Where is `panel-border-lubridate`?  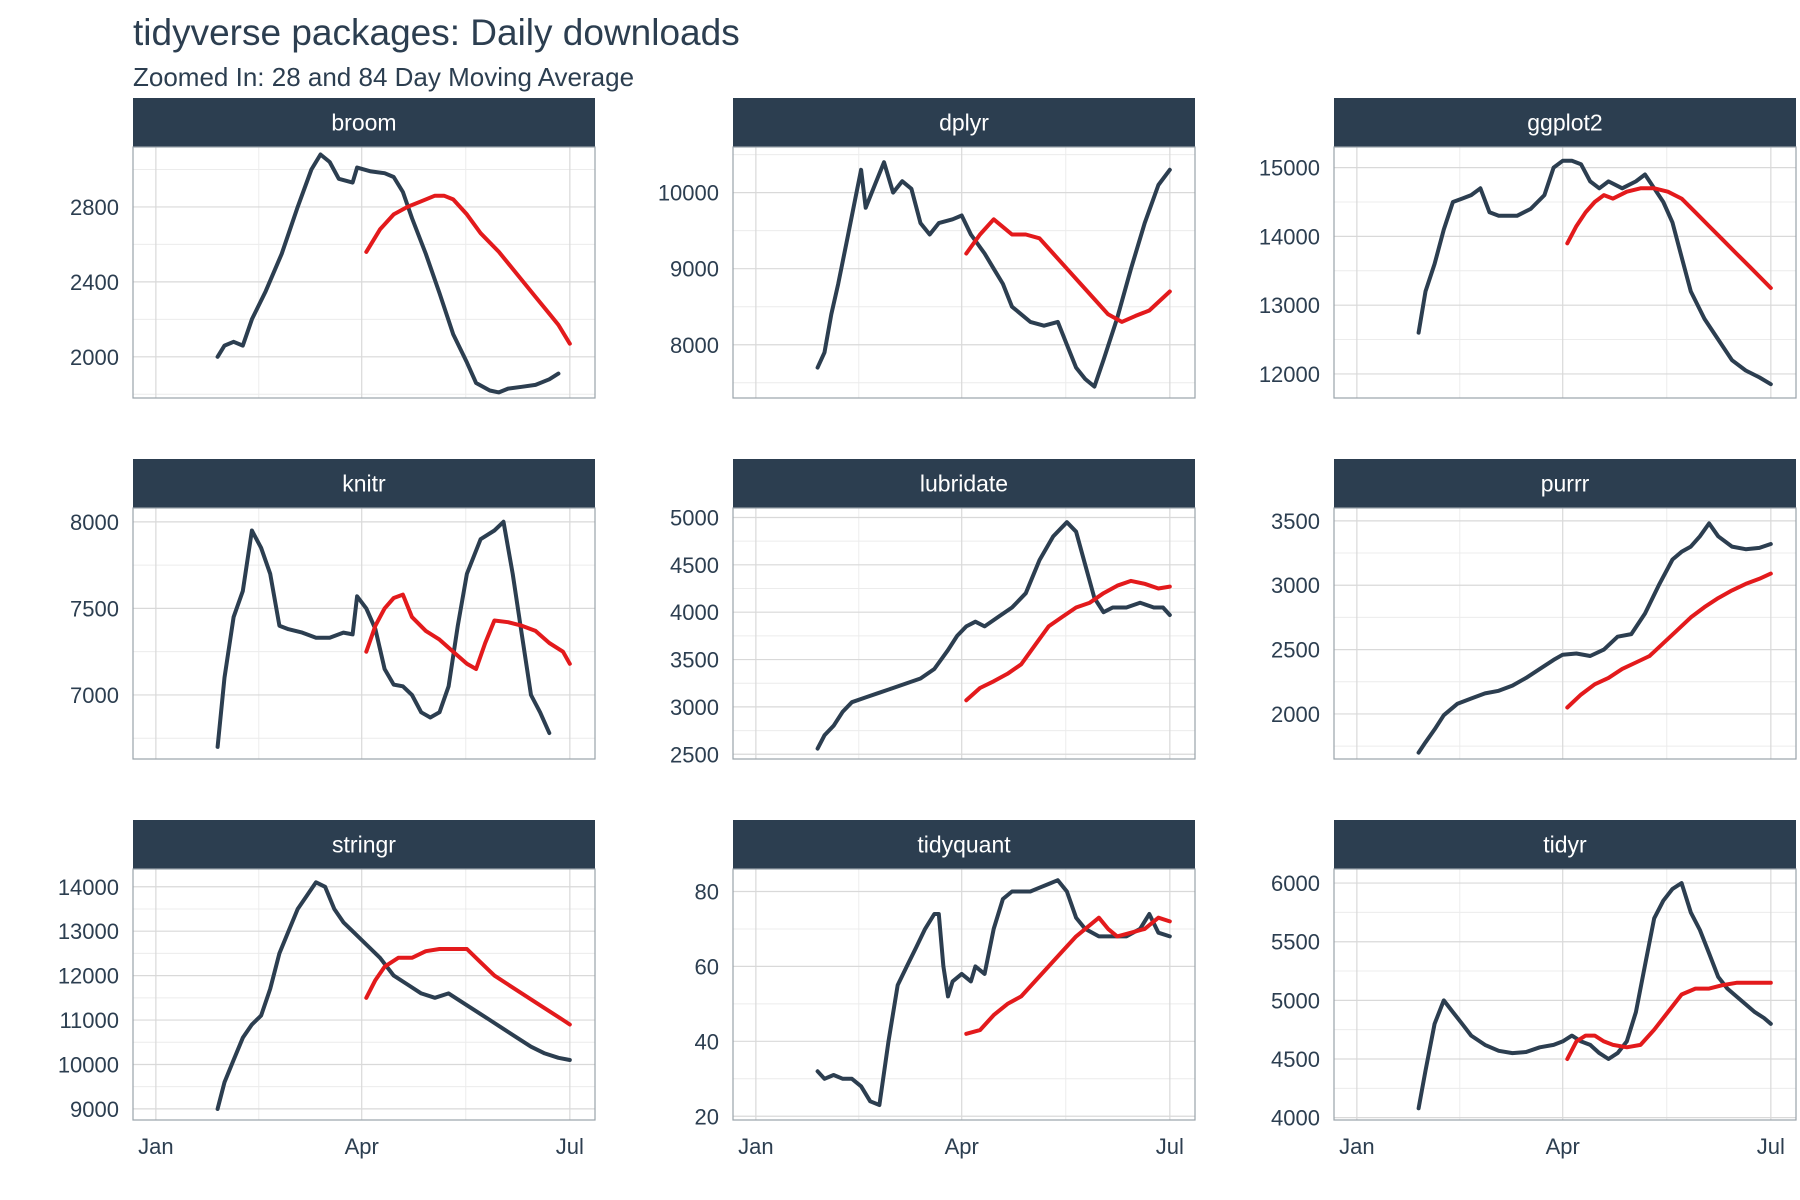 panel-border-lubridate is located at coordinates (964, 633).